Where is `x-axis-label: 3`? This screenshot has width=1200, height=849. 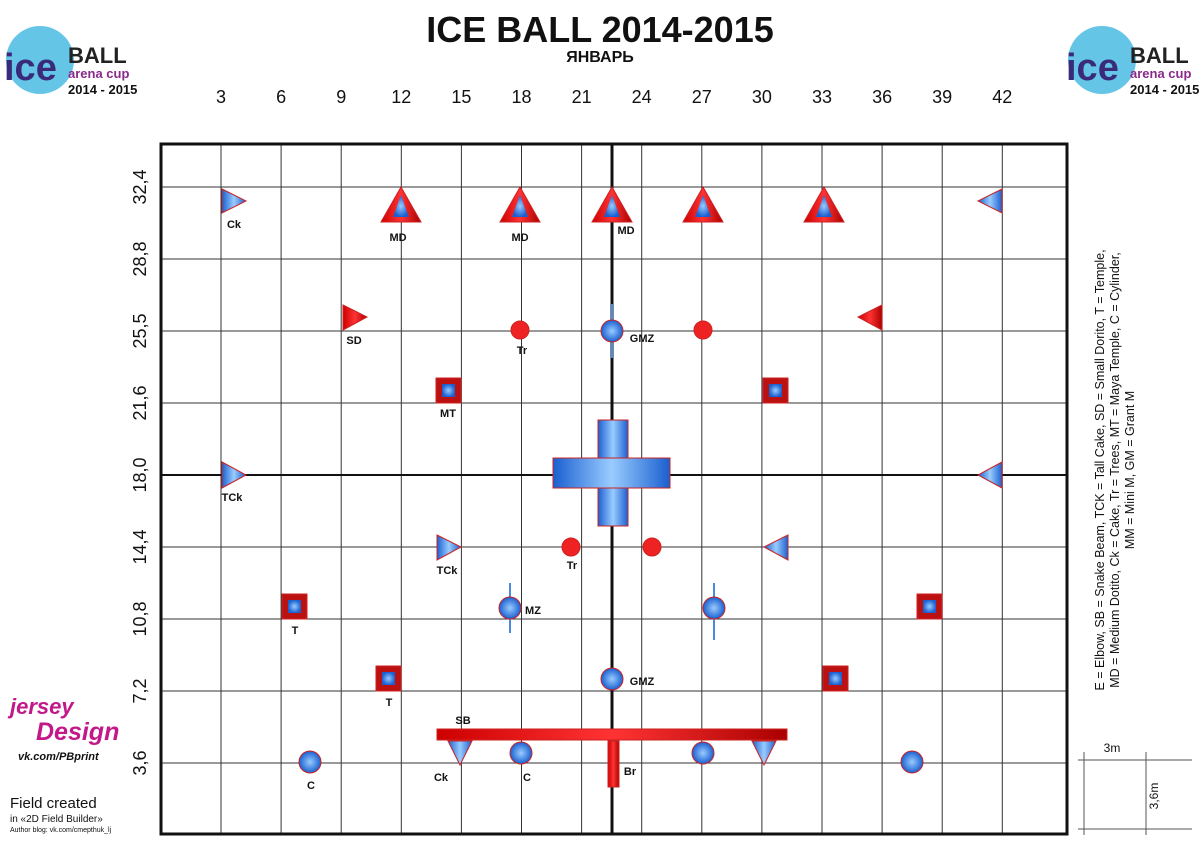 x-axis-label: 3 is located at coordinates (221, 97).